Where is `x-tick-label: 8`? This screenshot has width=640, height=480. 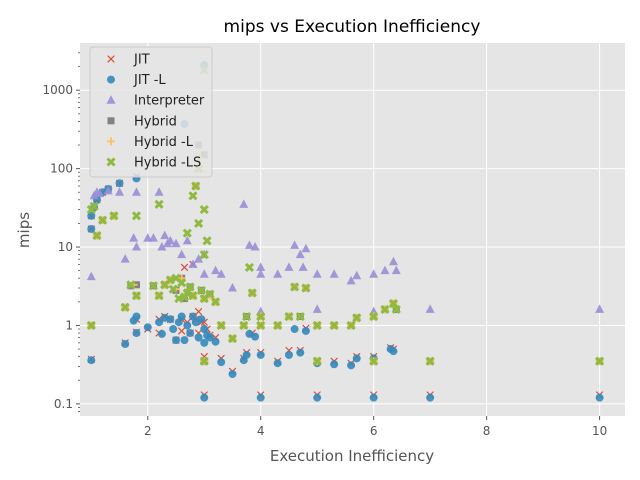
x-tick-label: 8 is located at coordinates (487, 431).